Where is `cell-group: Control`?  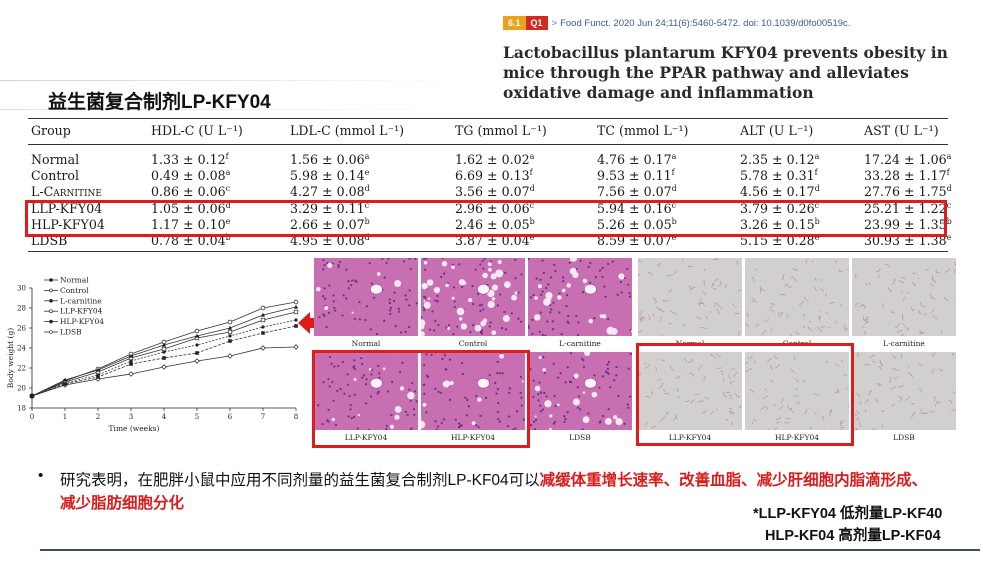 cell-group: Control is located at coordinates (55, 176).